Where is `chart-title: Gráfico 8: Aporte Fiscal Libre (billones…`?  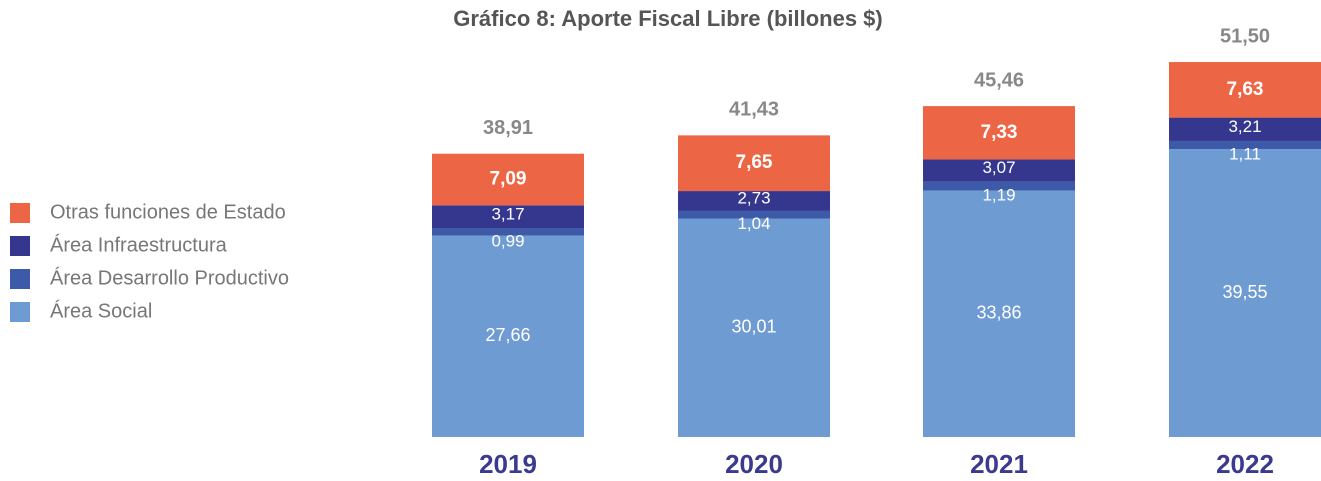
chart-title: Gráfico 8: Aporte Fiscal Libre (billones… is located at coordinates (668, 18).